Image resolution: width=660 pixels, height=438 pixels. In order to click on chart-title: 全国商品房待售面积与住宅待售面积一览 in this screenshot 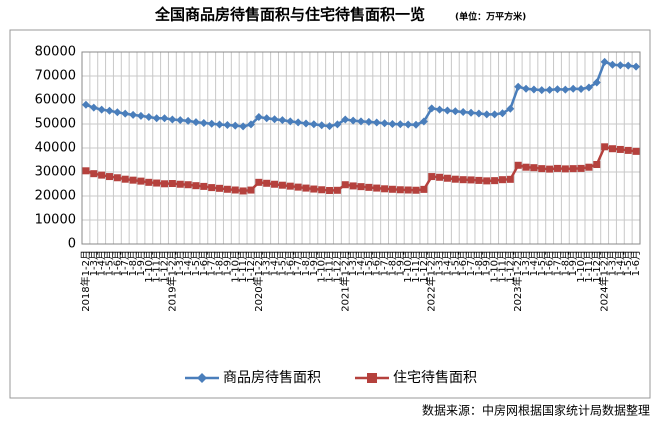, I will do `click(289, 15)`.